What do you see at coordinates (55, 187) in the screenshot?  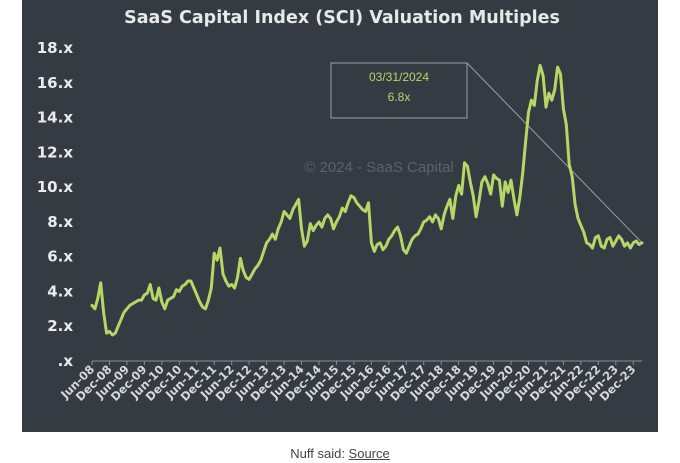 I see `y-tick-label: 10.x` at bounding box center [55, 187].